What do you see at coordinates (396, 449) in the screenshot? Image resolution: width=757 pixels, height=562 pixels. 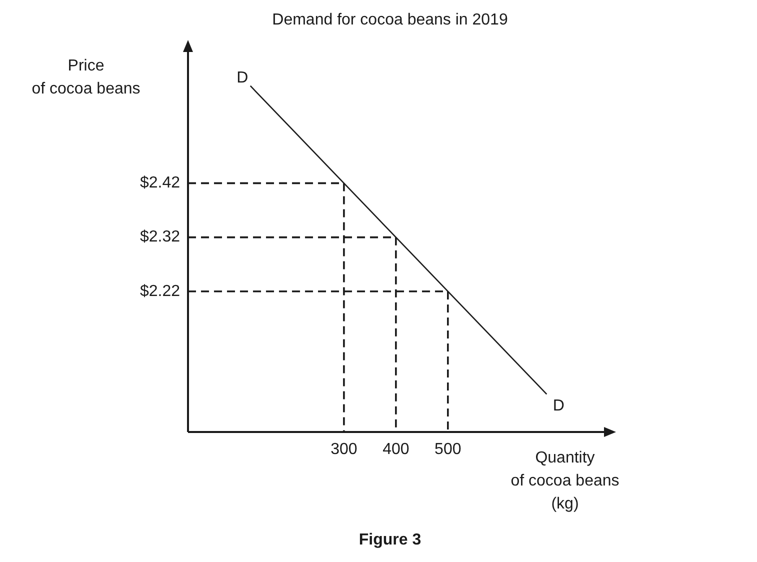 I see `x-tick-label: 400` at bounding box center [396, 449].